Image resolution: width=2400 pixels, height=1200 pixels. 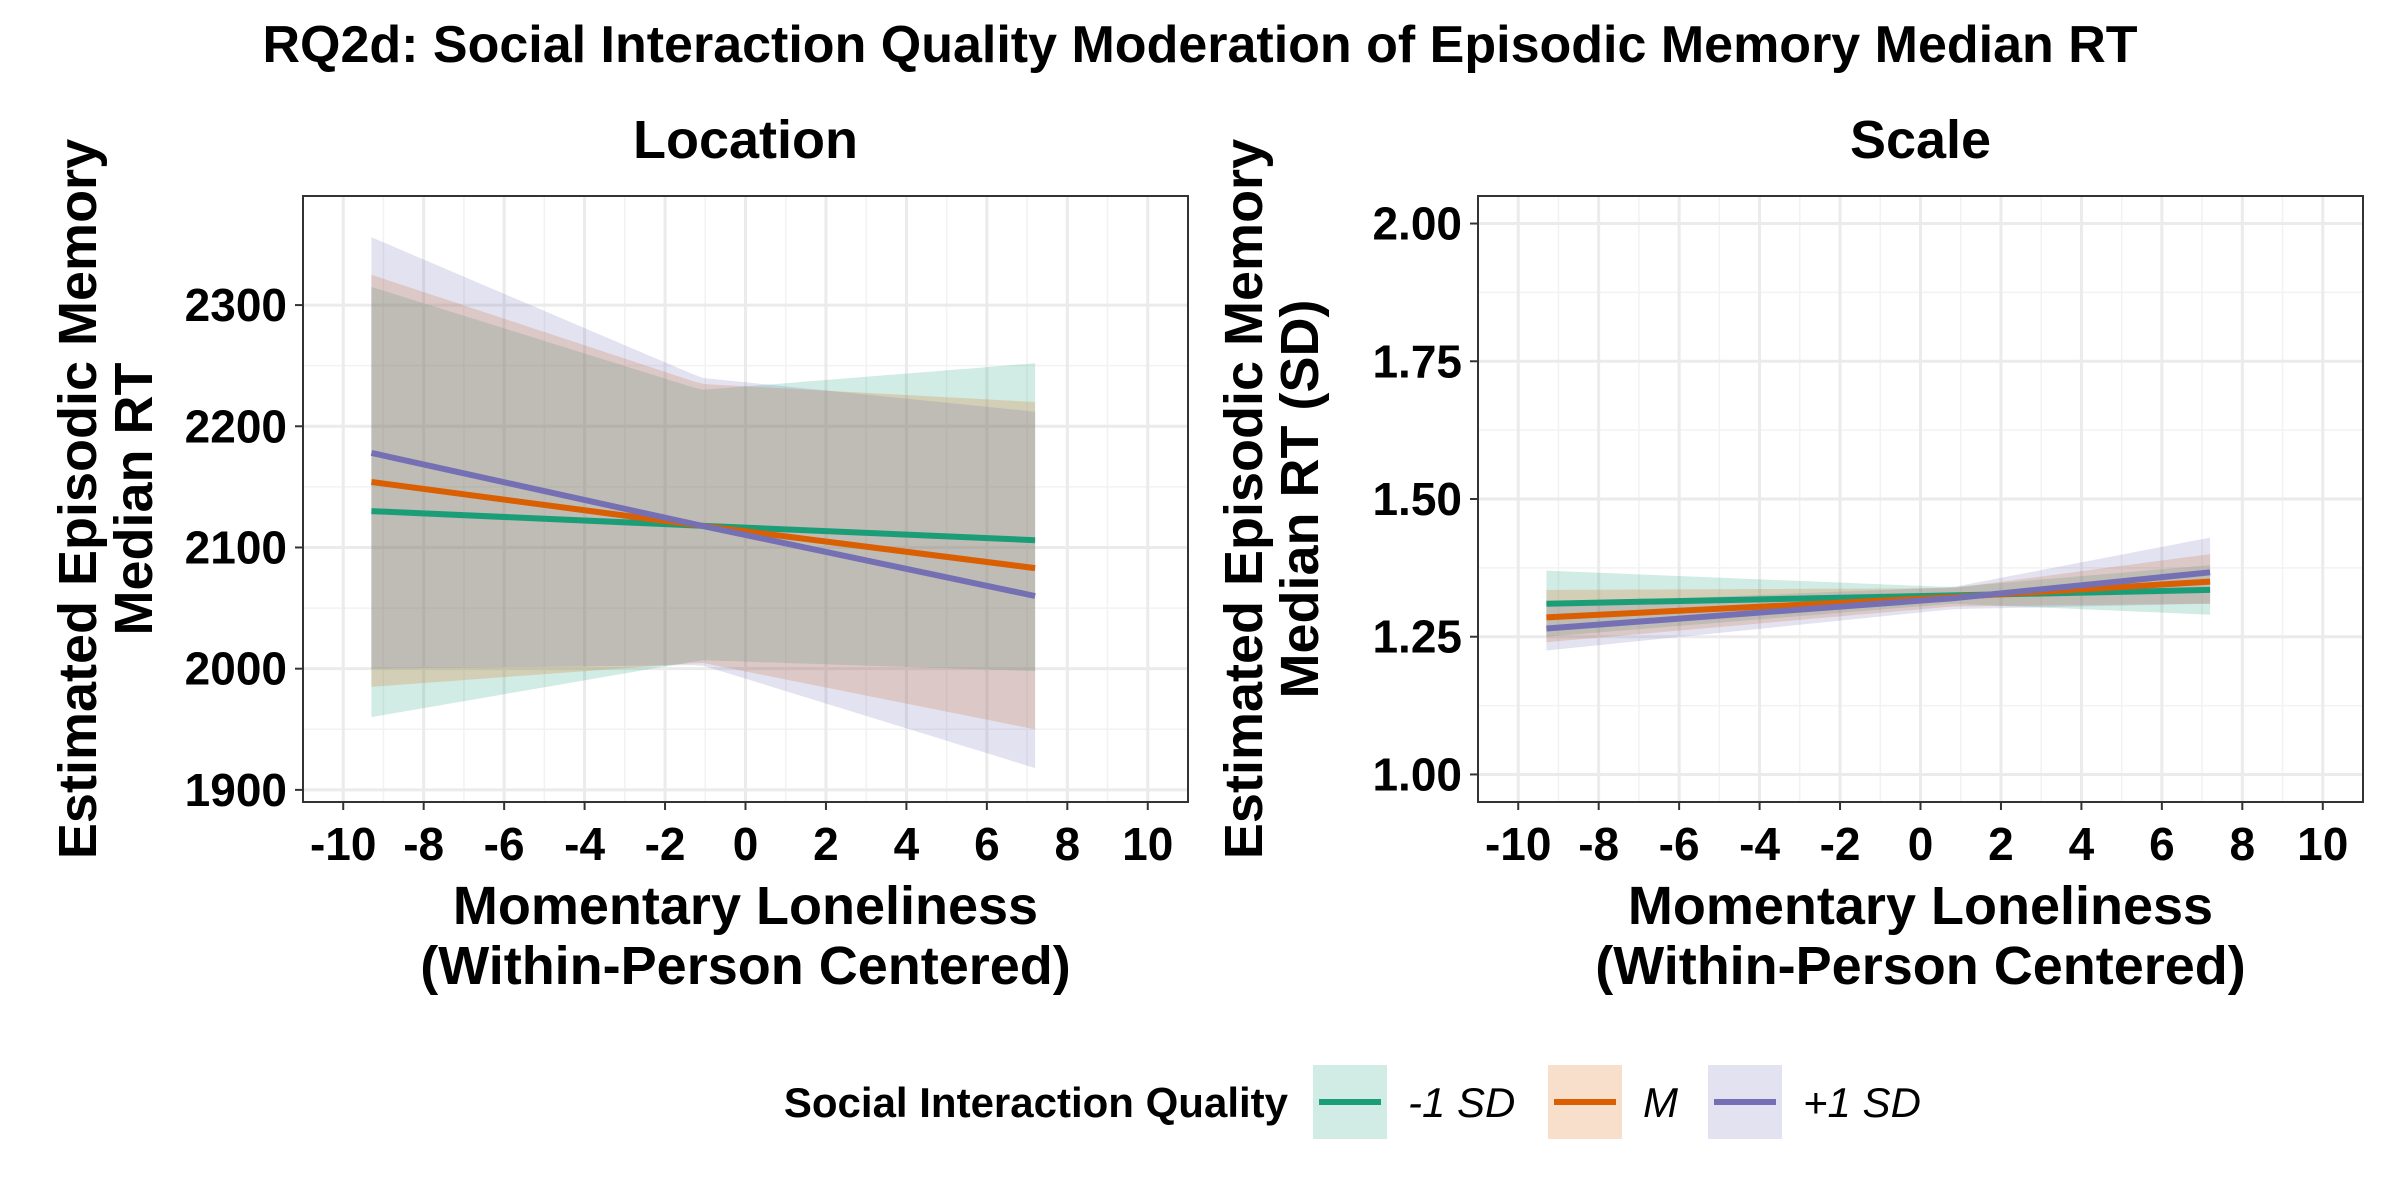 What do you see at coordinates (236, 669) in the screenshot?
I see `y-tick-label: 2000` at bounding box center [236, 669].